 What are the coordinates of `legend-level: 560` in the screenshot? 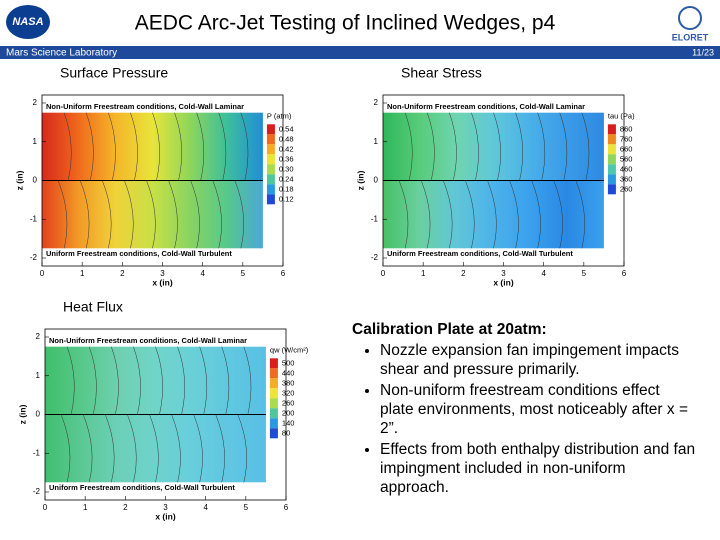 It's located at (626, 158).